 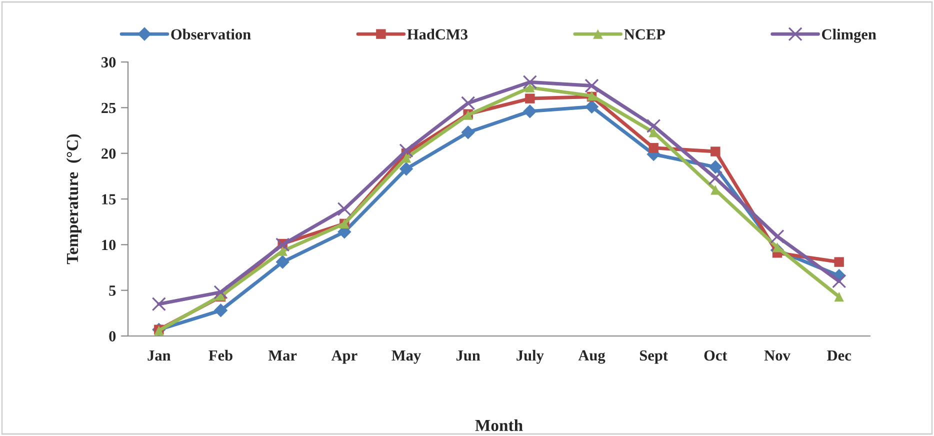 I want to click on y-tick-label: 0, so click(x=112, y=336).